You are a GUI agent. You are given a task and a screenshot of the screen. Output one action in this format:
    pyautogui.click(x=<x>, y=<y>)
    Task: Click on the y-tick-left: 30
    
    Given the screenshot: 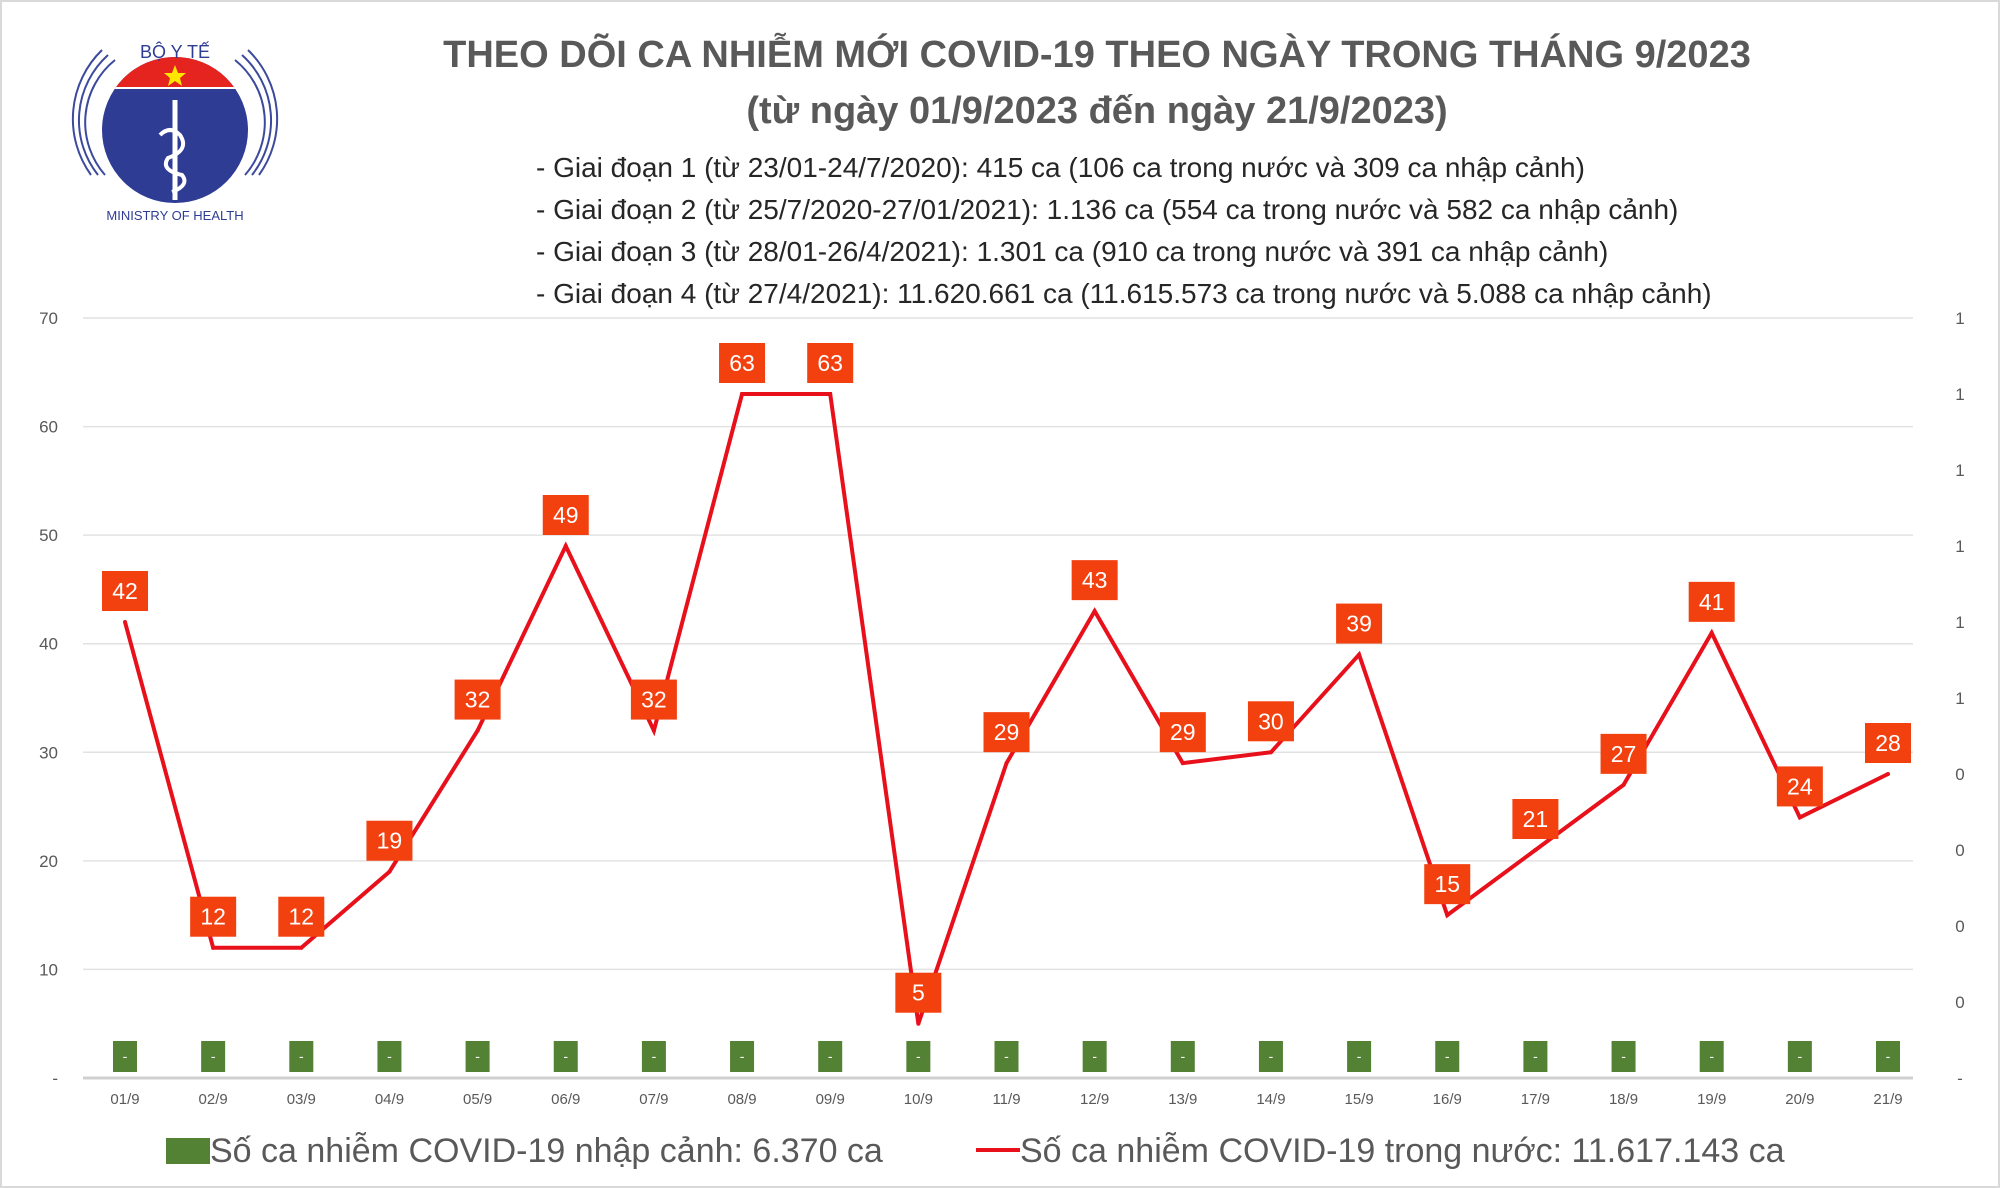 What is the action you would take?
    pyautogui.click(x=48, y=752)
    